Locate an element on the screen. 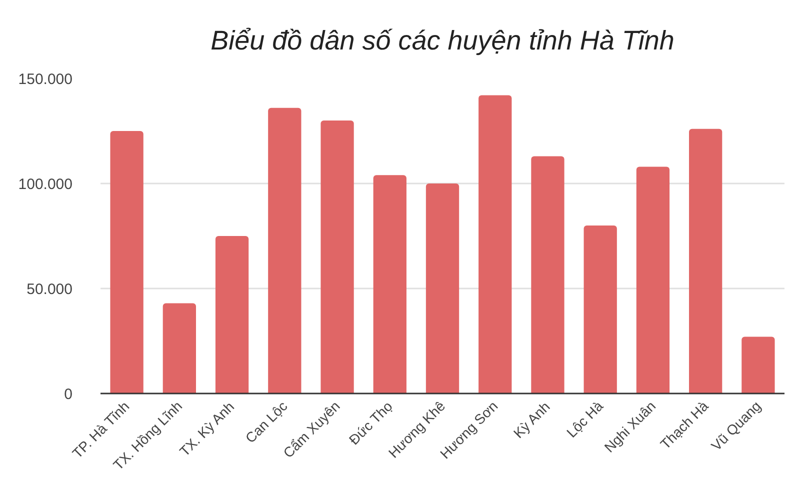 The height and width of the screenshot is (500, 800). y-tick-label: 0 is located at coordinates (68, 394).